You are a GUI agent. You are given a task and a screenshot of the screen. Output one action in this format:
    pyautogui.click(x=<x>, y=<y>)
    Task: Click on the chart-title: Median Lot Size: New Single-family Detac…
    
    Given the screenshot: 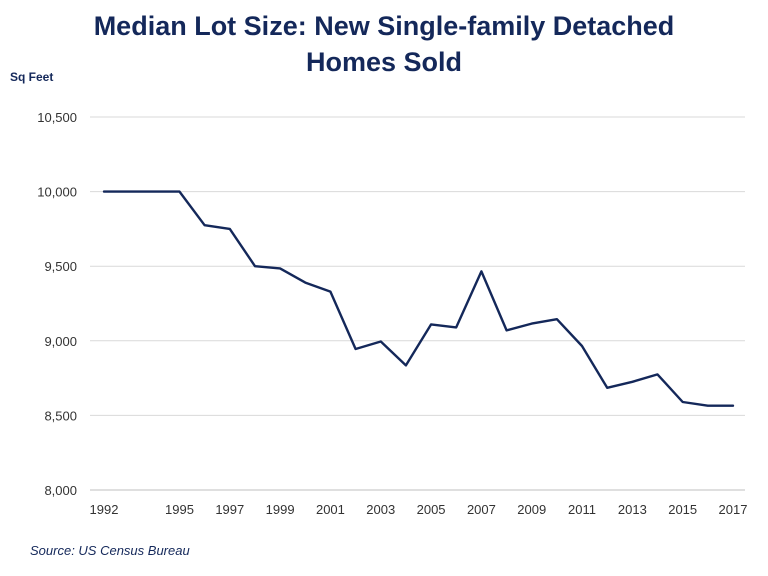 What is the action you would take?
    pyautogui.click(x=384, y=44)
    